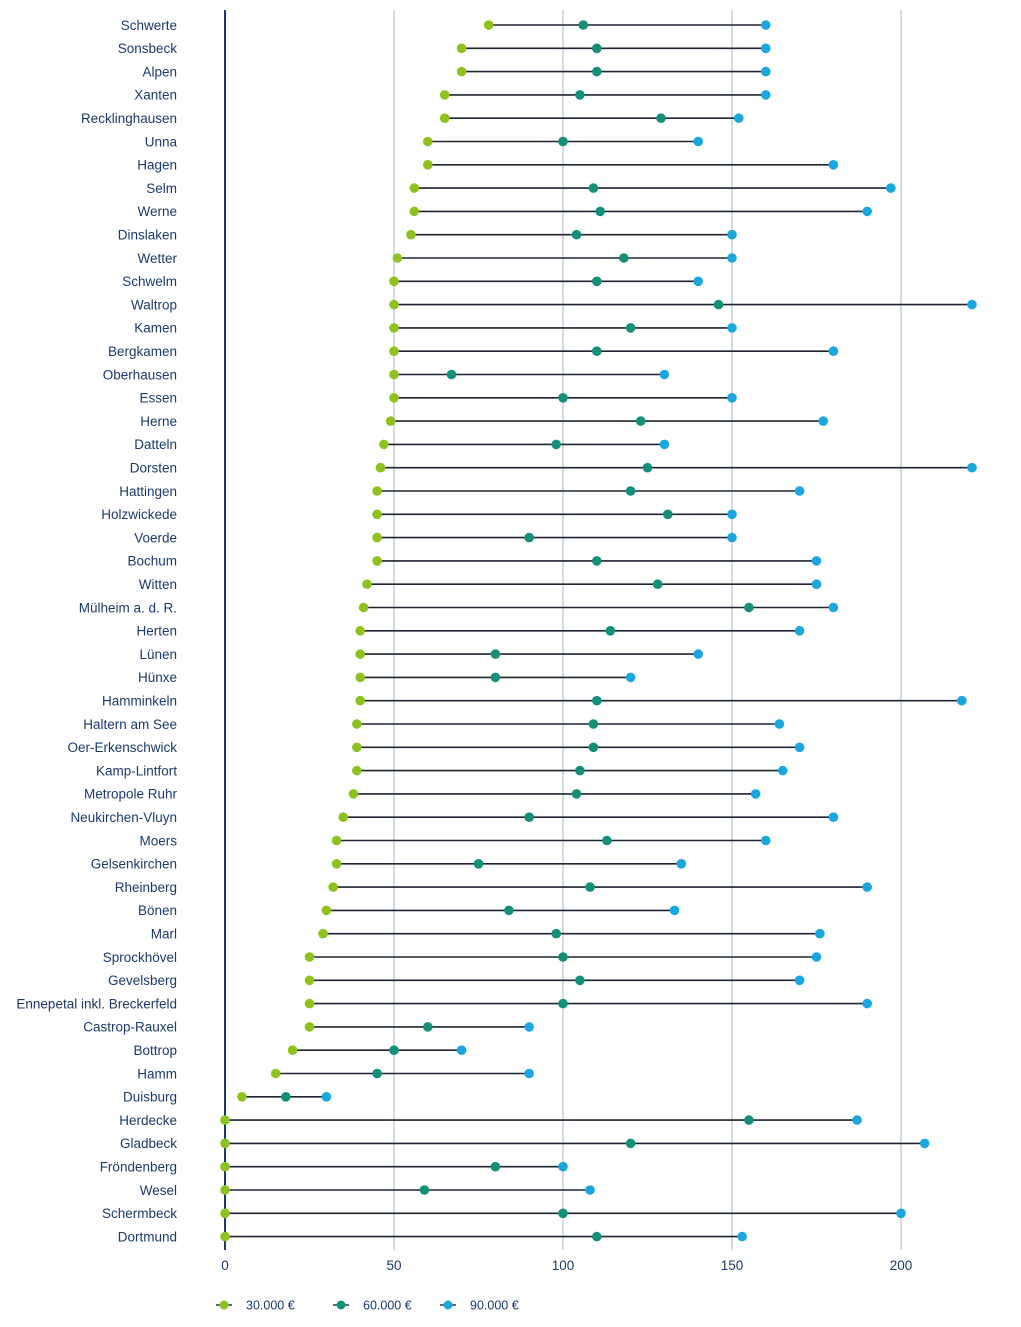  Describe the element at coordinates (159, 71) in the screenshot. I see `category-label: Alpen` at that location.